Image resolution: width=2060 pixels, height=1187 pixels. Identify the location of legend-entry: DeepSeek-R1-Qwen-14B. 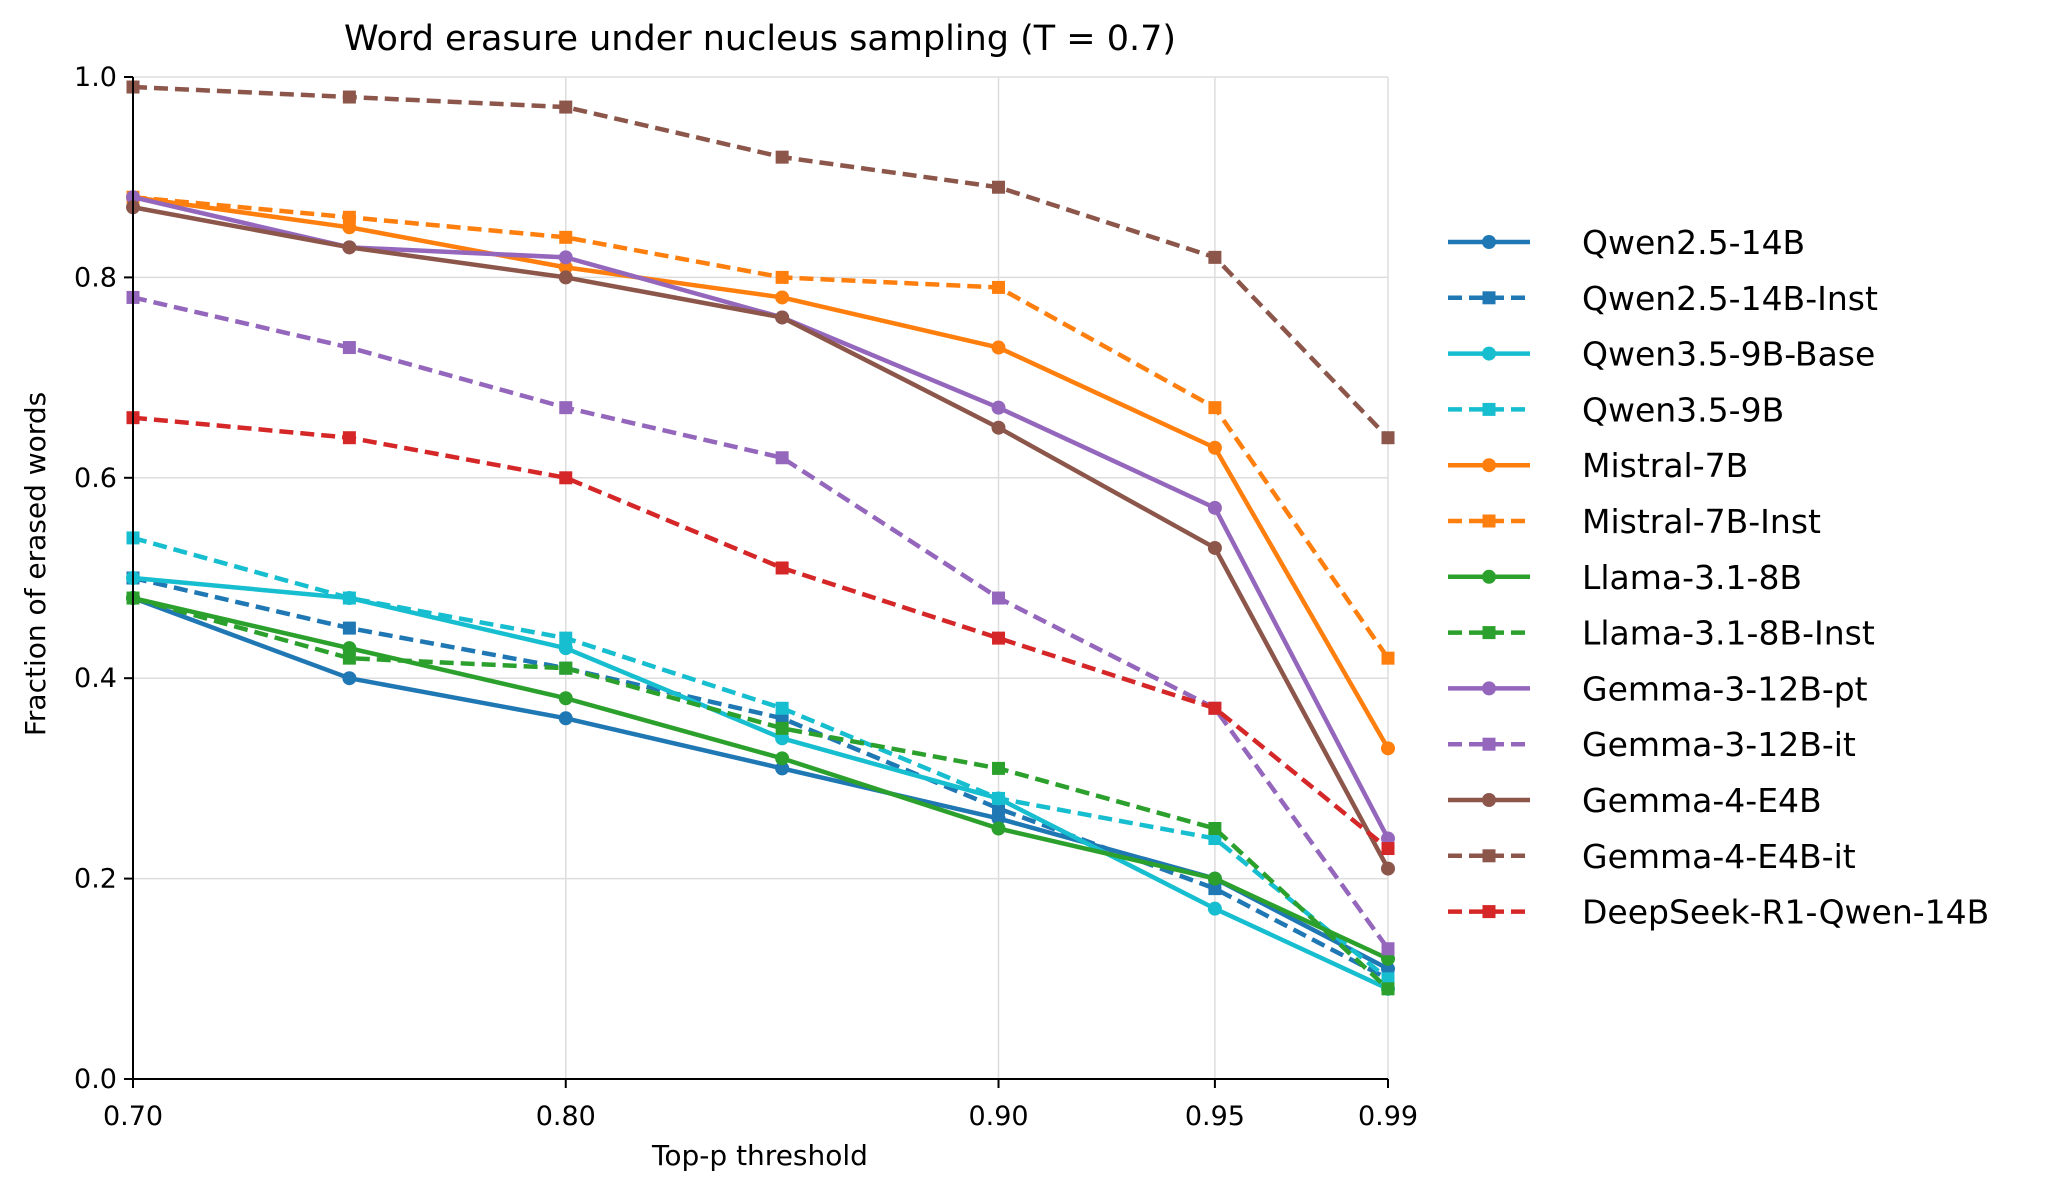
(1718, 912).